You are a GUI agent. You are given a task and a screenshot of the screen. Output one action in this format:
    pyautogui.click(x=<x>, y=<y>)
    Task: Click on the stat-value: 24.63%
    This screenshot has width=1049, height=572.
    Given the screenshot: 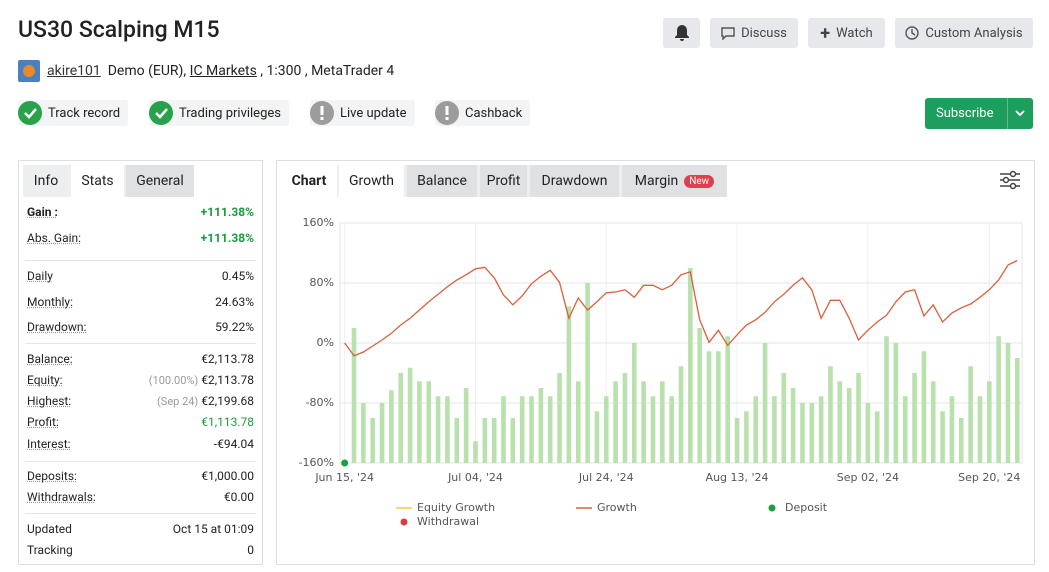 What is the action you would take?
    pyautogui.click(x=234, y=302)
    